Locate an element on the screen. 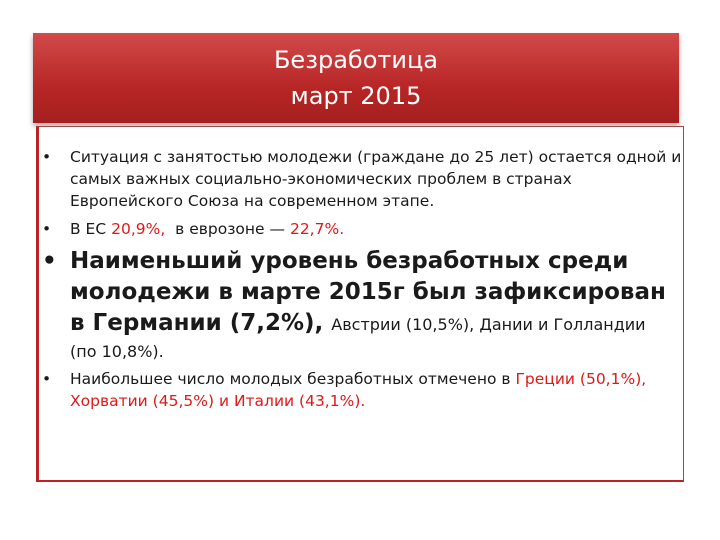 The image size is (720, 540). title-line-2: март 2015 is located at coordinates (356, 96).